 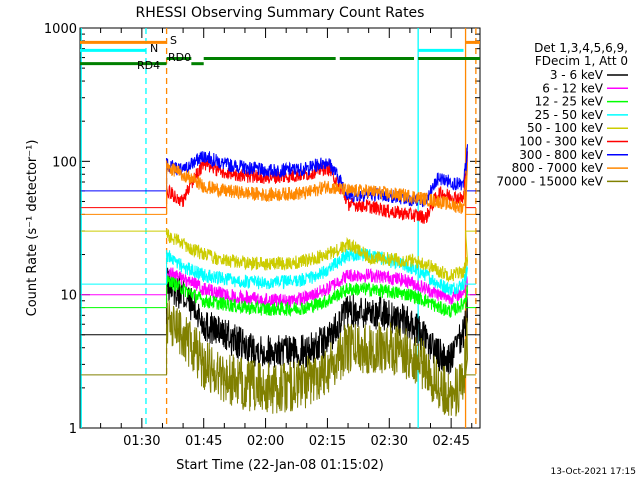 I want to click on flag-label-n: N, so click(x=154, y=48).